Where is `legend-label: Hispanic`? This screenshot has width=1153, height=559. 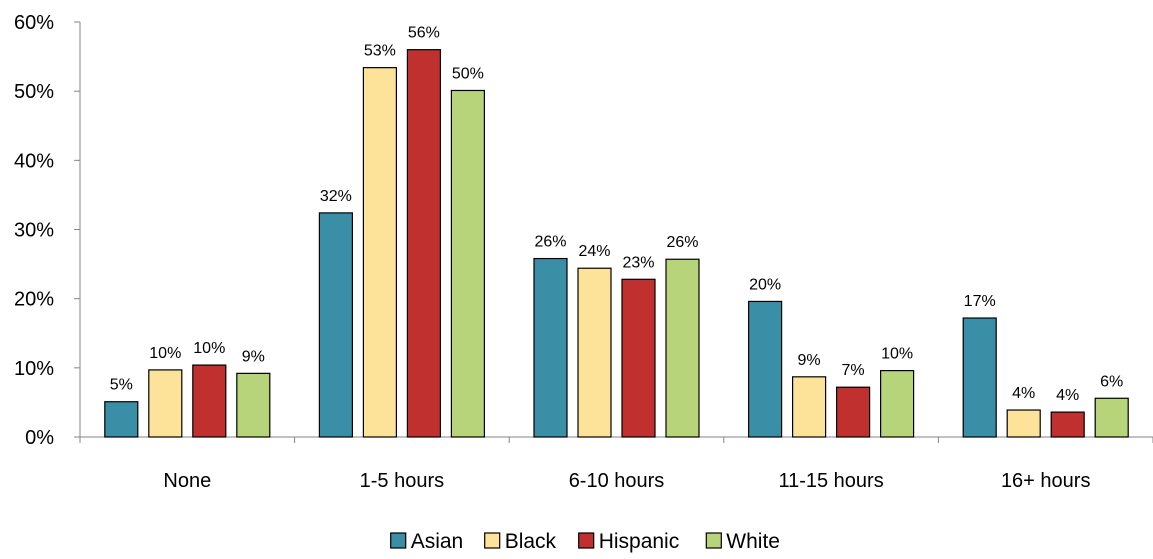
legend-label: Hispanic is located at coordinates (639, 541).